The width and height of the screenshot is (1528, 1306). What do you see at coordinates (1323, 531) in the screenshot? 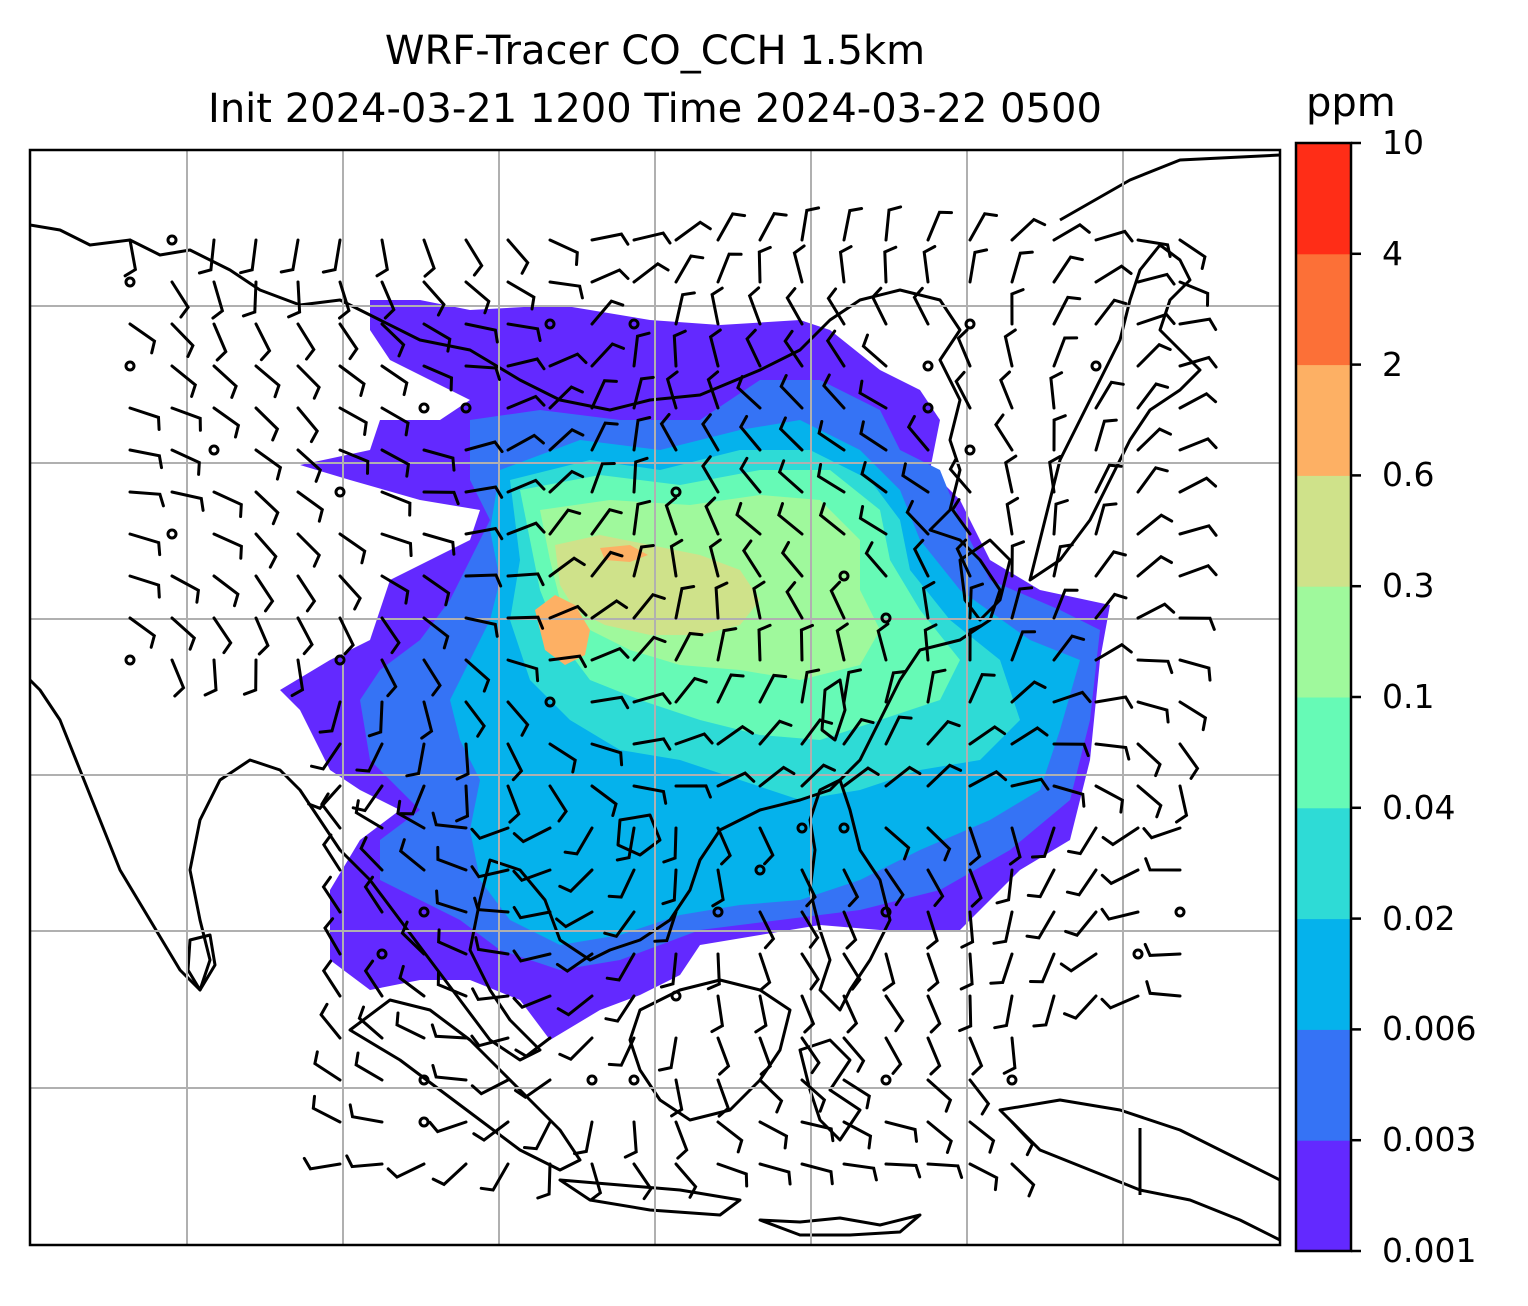
I see `colorbar-swatch` at bounding box center [1323, 531].